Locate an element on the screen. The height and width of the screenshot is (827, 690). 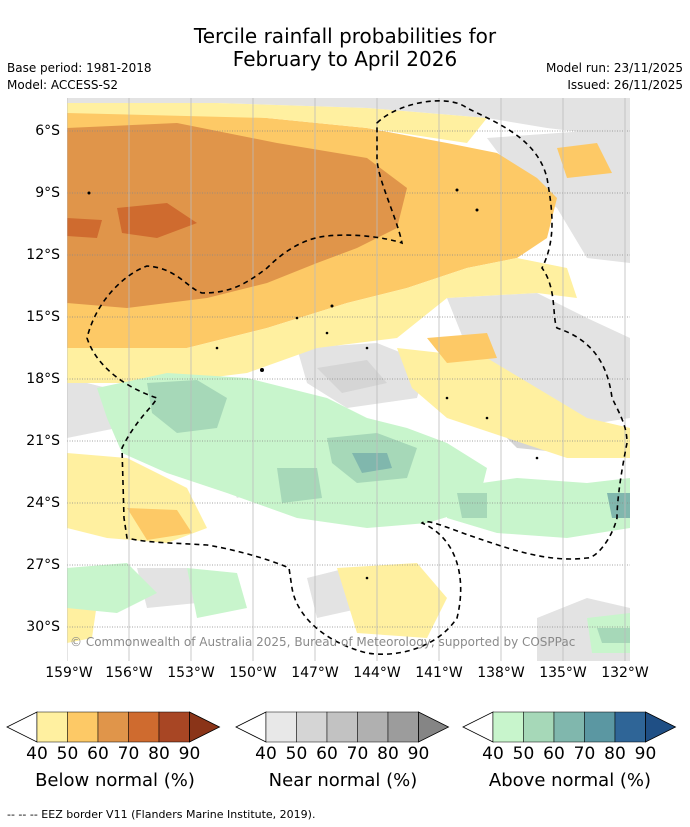
map-title-line2: February to April 2026 is located at coordinates (345, 59).